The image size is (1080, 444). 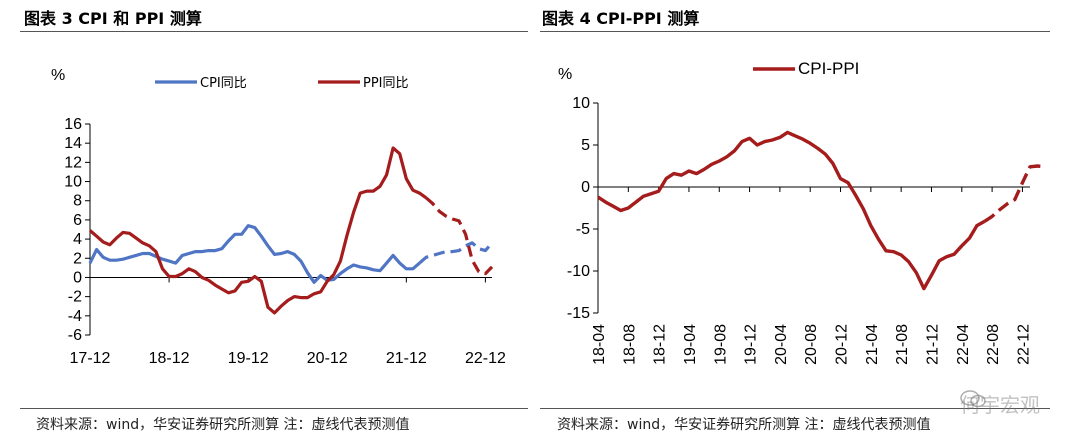 I want to click on x-tick-label: 21-04, so click(x=872, y=344).